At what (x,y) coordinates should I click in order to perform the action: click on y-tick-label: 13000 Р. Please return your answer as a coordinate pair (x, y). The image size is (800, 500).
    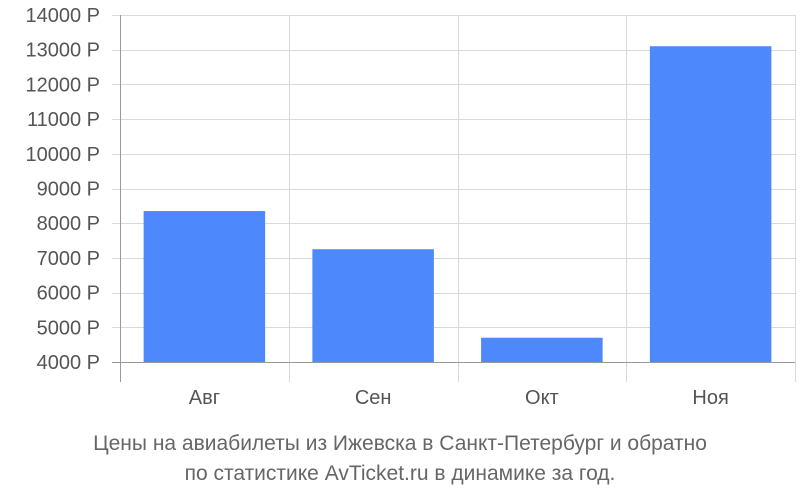
    Looking at the image, I should click on (62, 51).